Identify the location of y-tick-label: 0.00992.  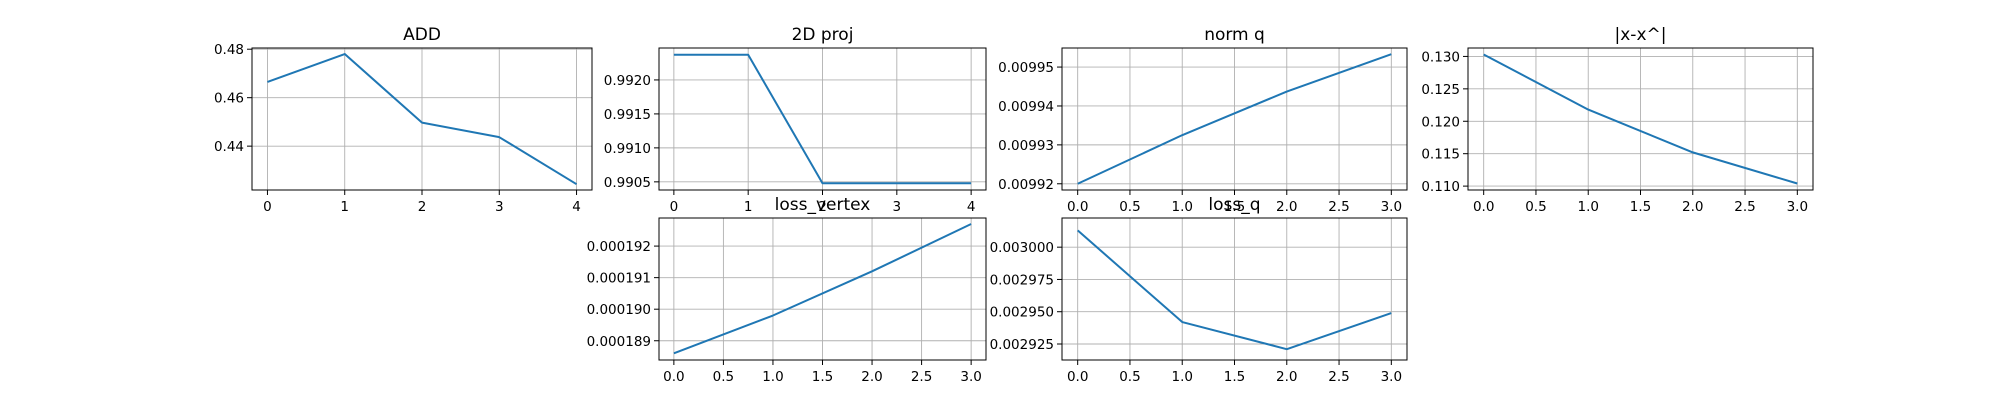
(1026, 185).